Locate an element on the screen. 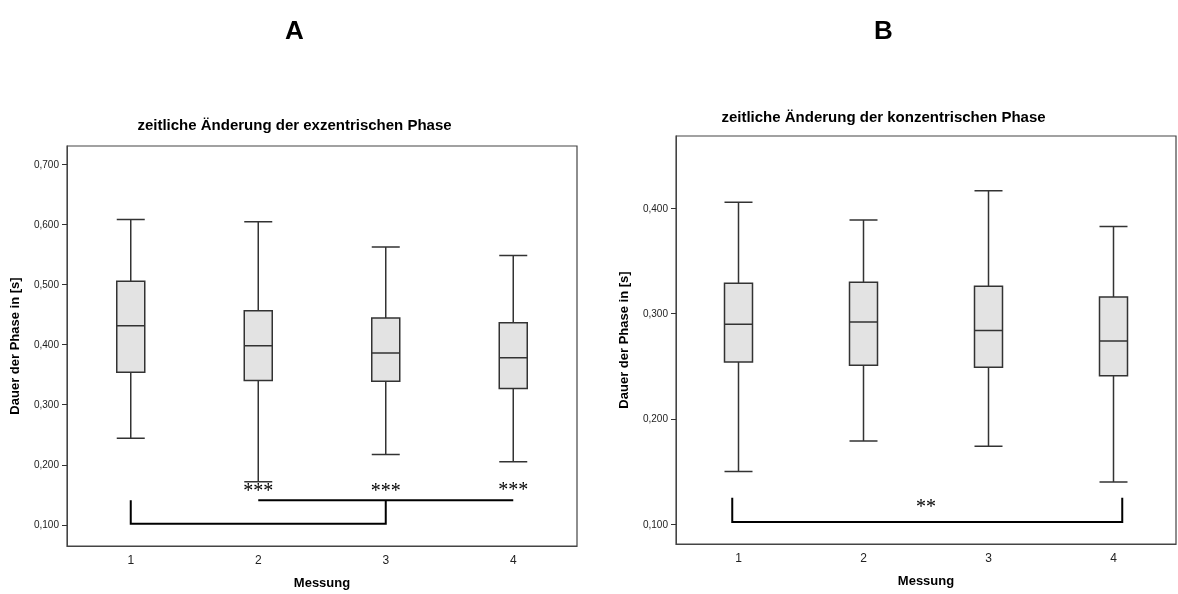  chart-title: zeitliche Änderung der exzentrischen Phase is located at coordinates (294, 124).